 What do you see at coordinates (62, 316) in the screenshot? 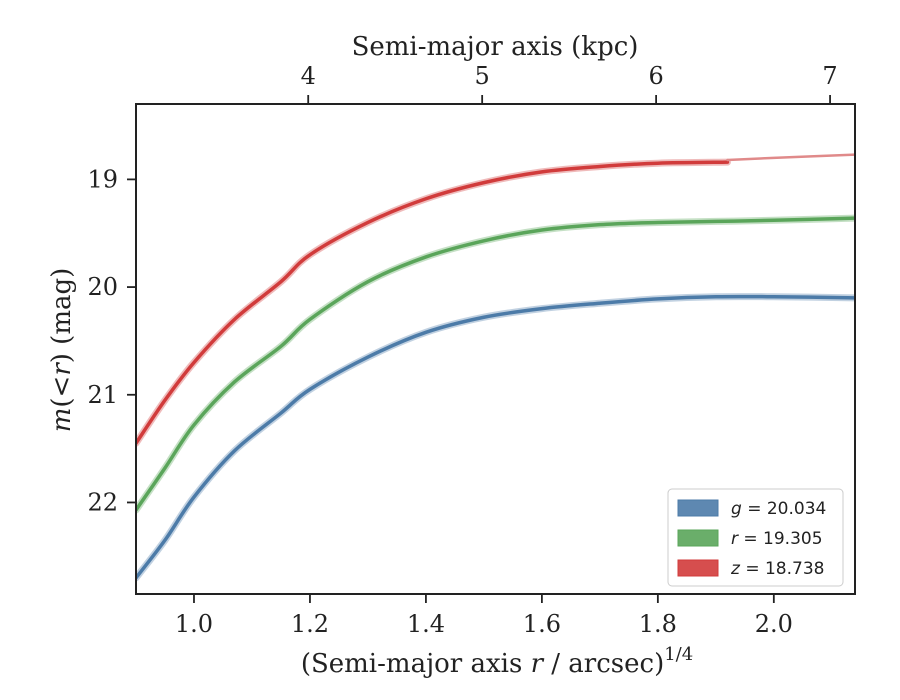
I see `y-axis-title-post: ) (mag)` at bounding box center [62, 316].